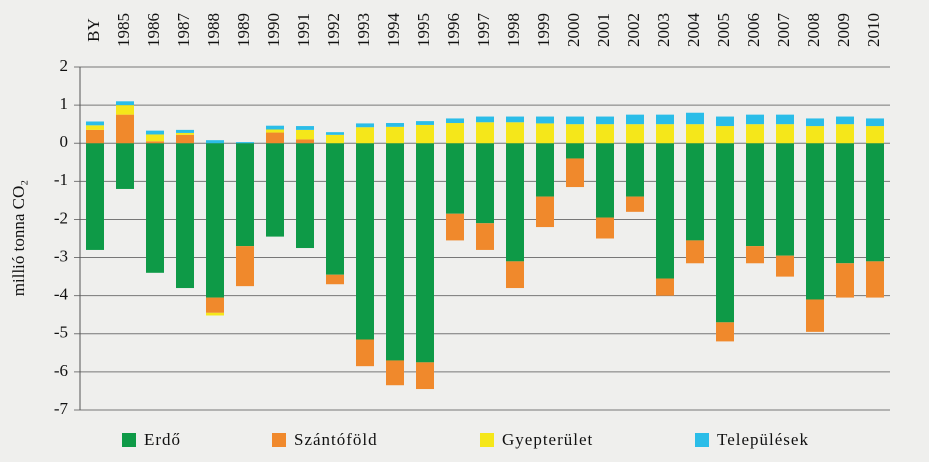  Describe the element at coordinates (61, 294) in the screenshot. I see `y-tick-label: -4` at that location.